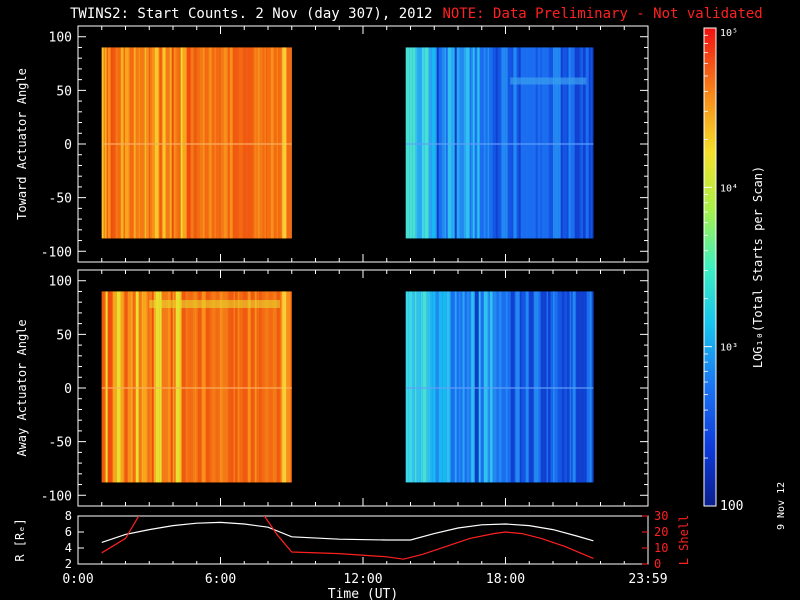 The image size is (800, 600). I want to click on colorbar-tick-label: 10⁵, so click(729, 33).